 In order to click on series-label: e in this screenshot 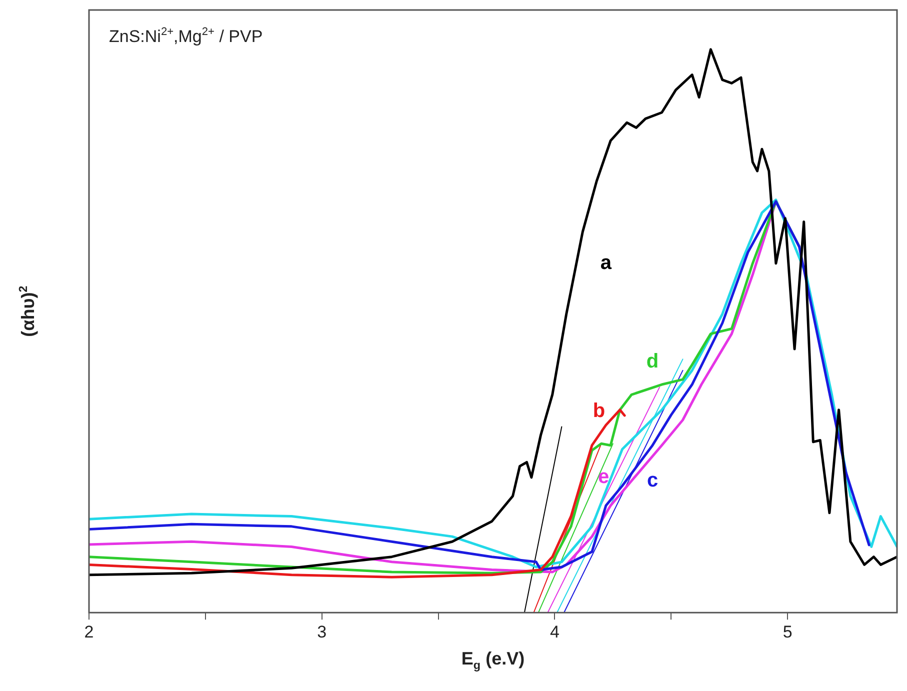, I will do `click(604, 477)`.